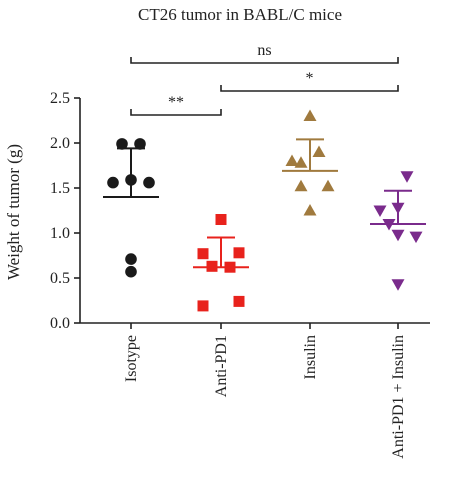 Image resolution: width=454 pixels, height=500 pixels. What do you see at coordinates (60, 278) in the screenshot?
I see `y-tick-label: 0.5` at bounding box center [60, 278].